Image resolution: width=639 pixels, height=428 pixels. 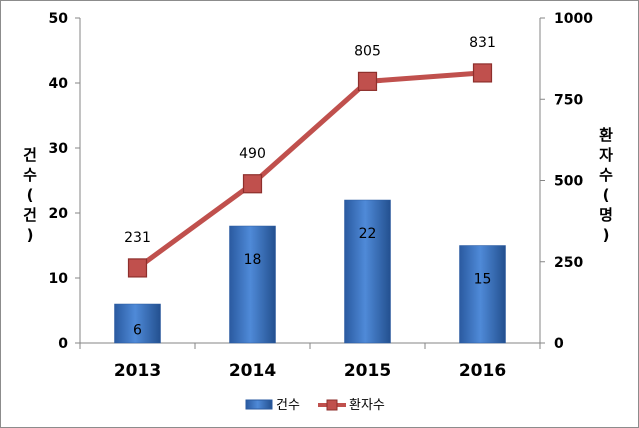 I want to click on x-tick-label: 2014, so click(x=252, y=371).